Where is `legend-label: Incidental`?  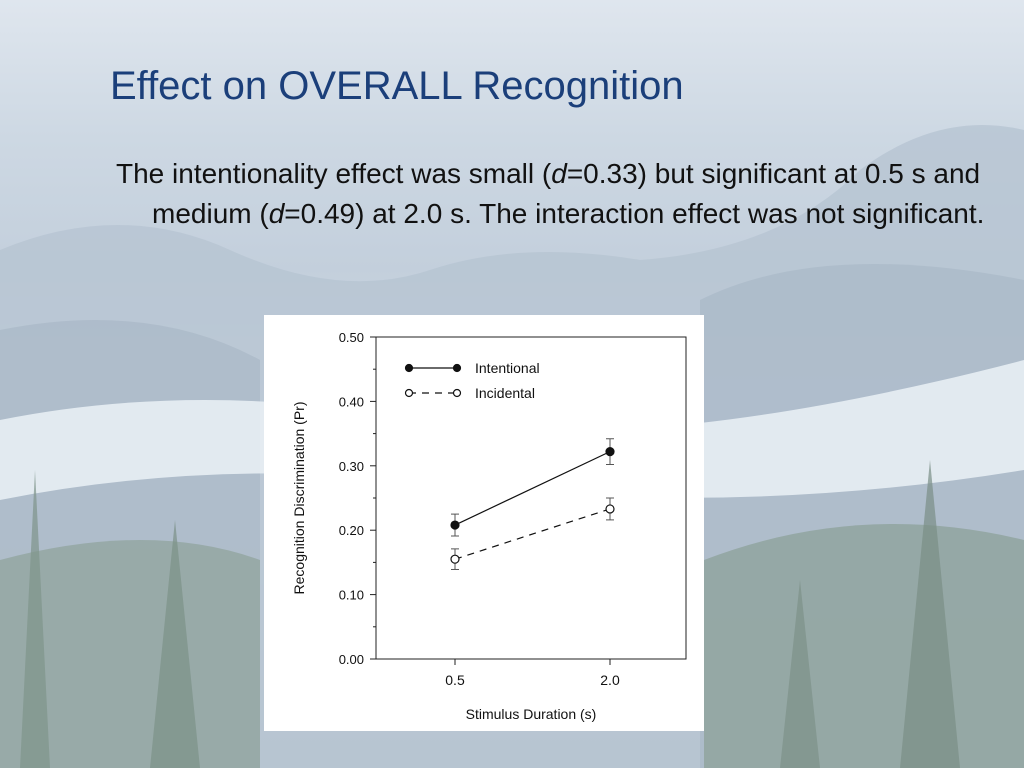 legend-label: Incidental is located at coordinates (505, 393).